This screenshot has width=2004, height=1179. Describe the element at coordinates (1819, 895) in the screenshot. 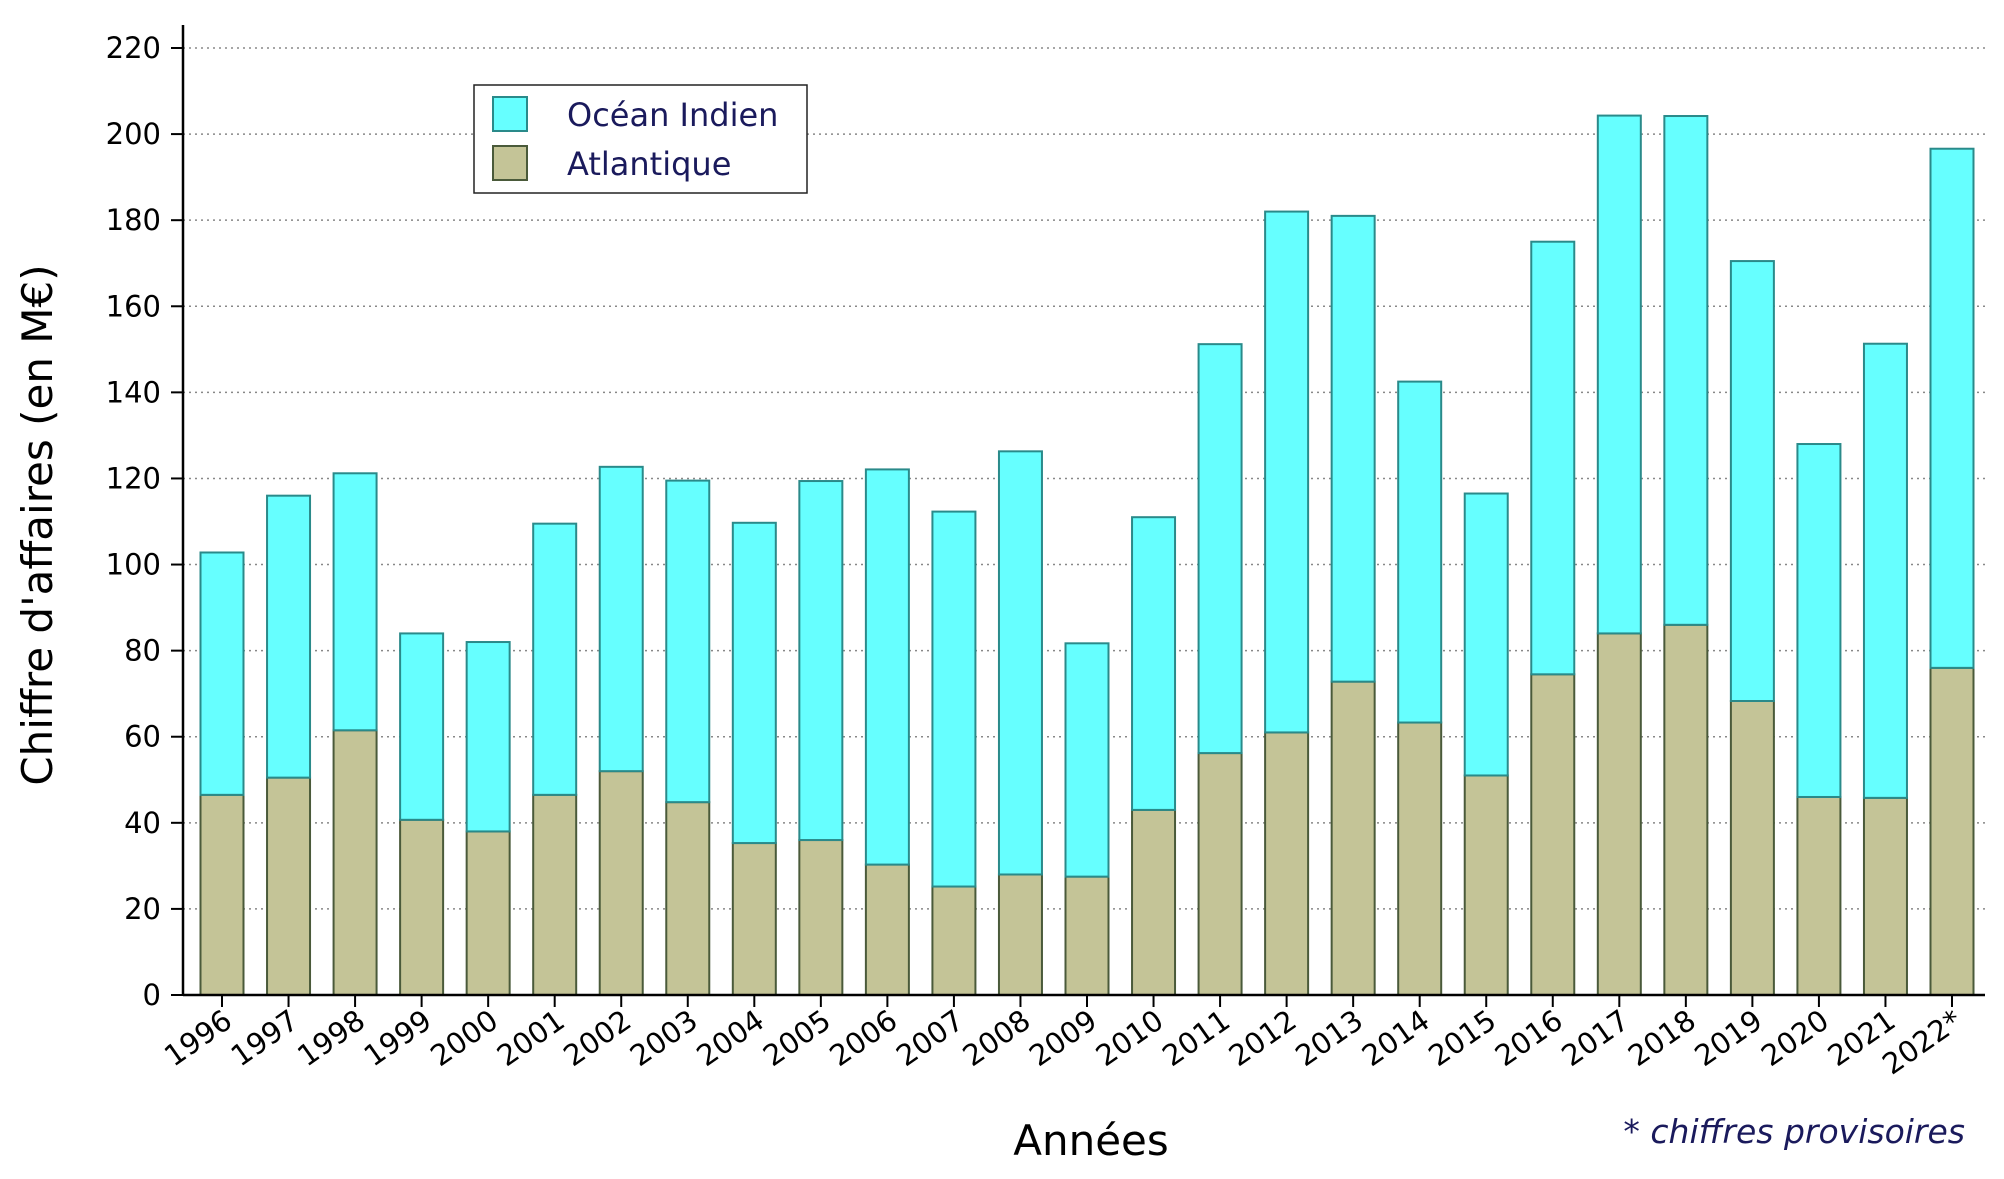

I see `bar-atlantique-2020` at that location.